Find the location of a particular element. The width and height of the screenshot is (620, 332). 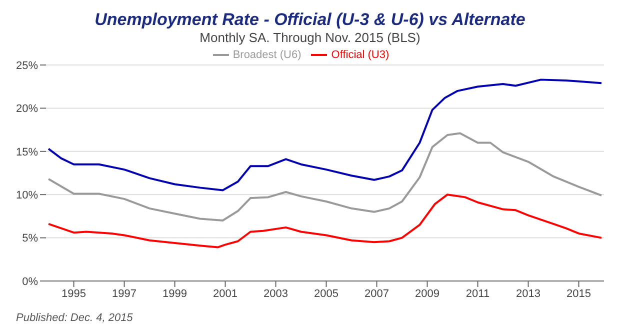

y-tick-label: 15% is located at coordinates (27, 152).